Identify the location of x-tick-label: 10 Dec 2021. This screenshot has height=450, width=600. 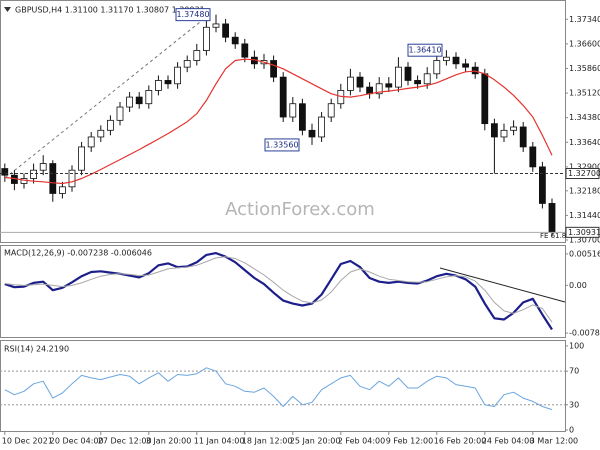
(27, 441).